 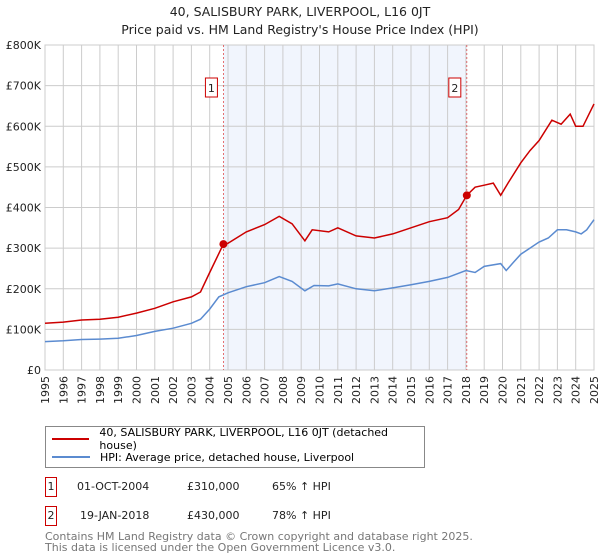 I want to click on x-tick-label: 1995, so click(x=45, y=390).